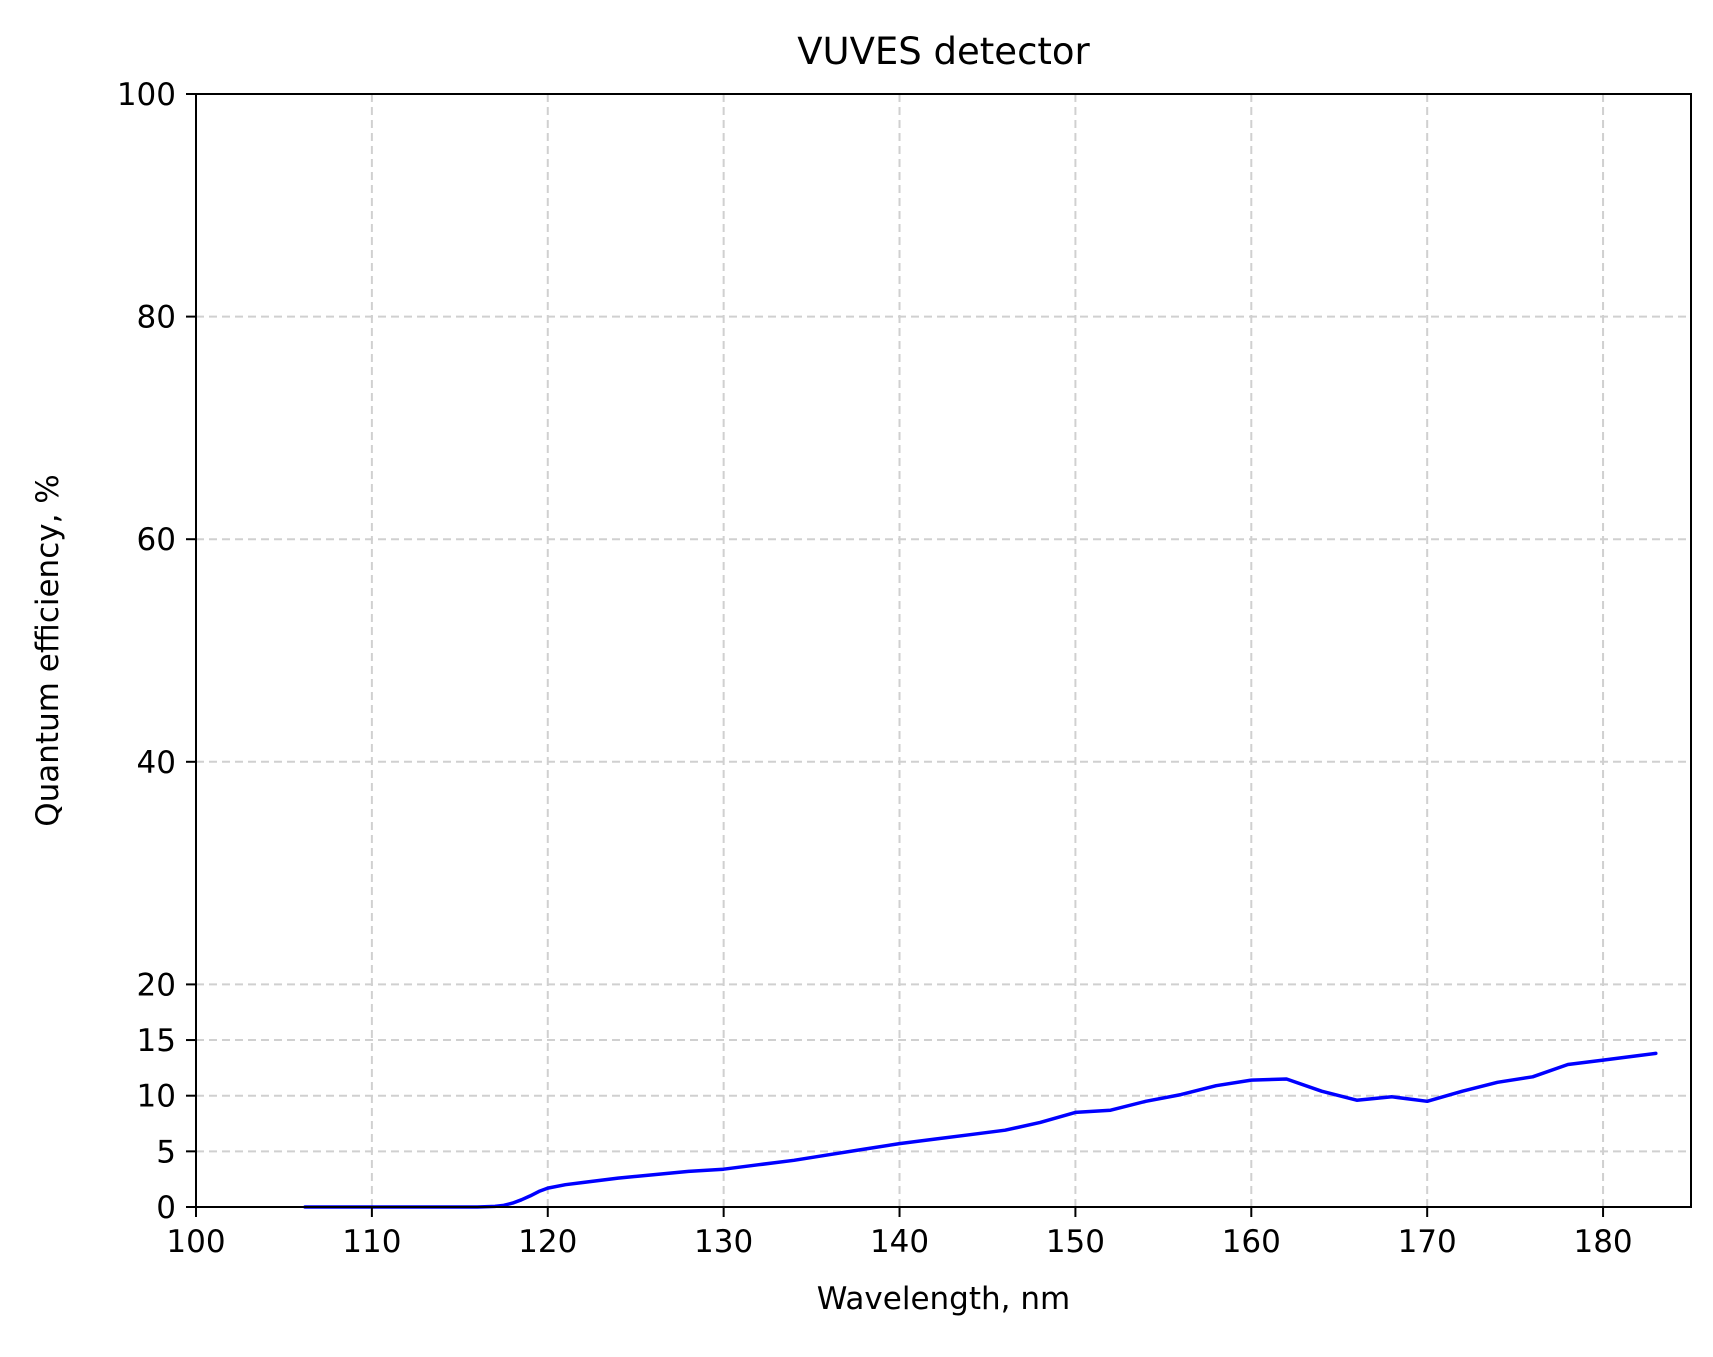  I want to click on x-tick-label: 140, so click(899, 1242).